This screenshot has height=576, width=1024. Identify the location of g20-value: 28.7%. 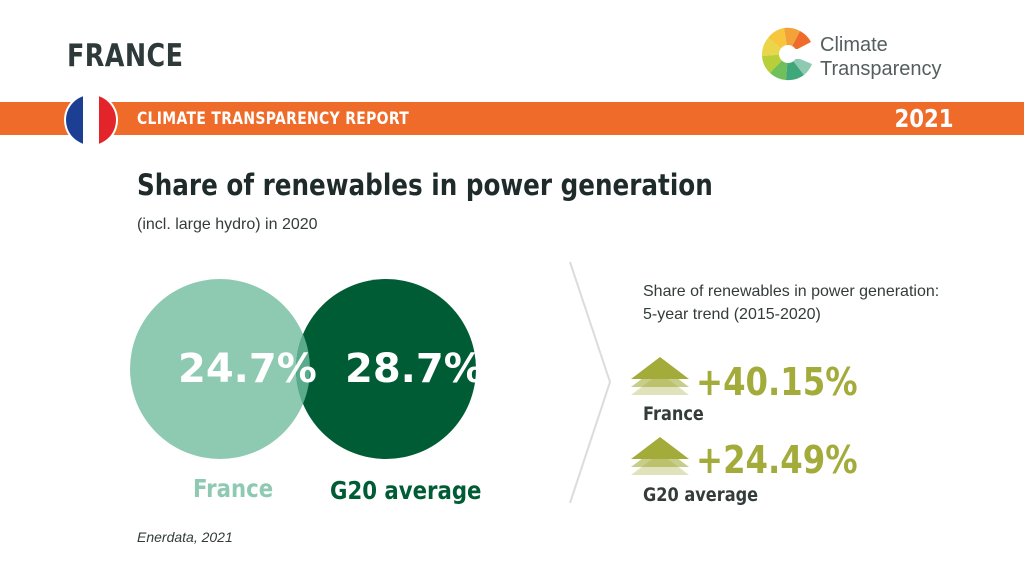
(414, 369).